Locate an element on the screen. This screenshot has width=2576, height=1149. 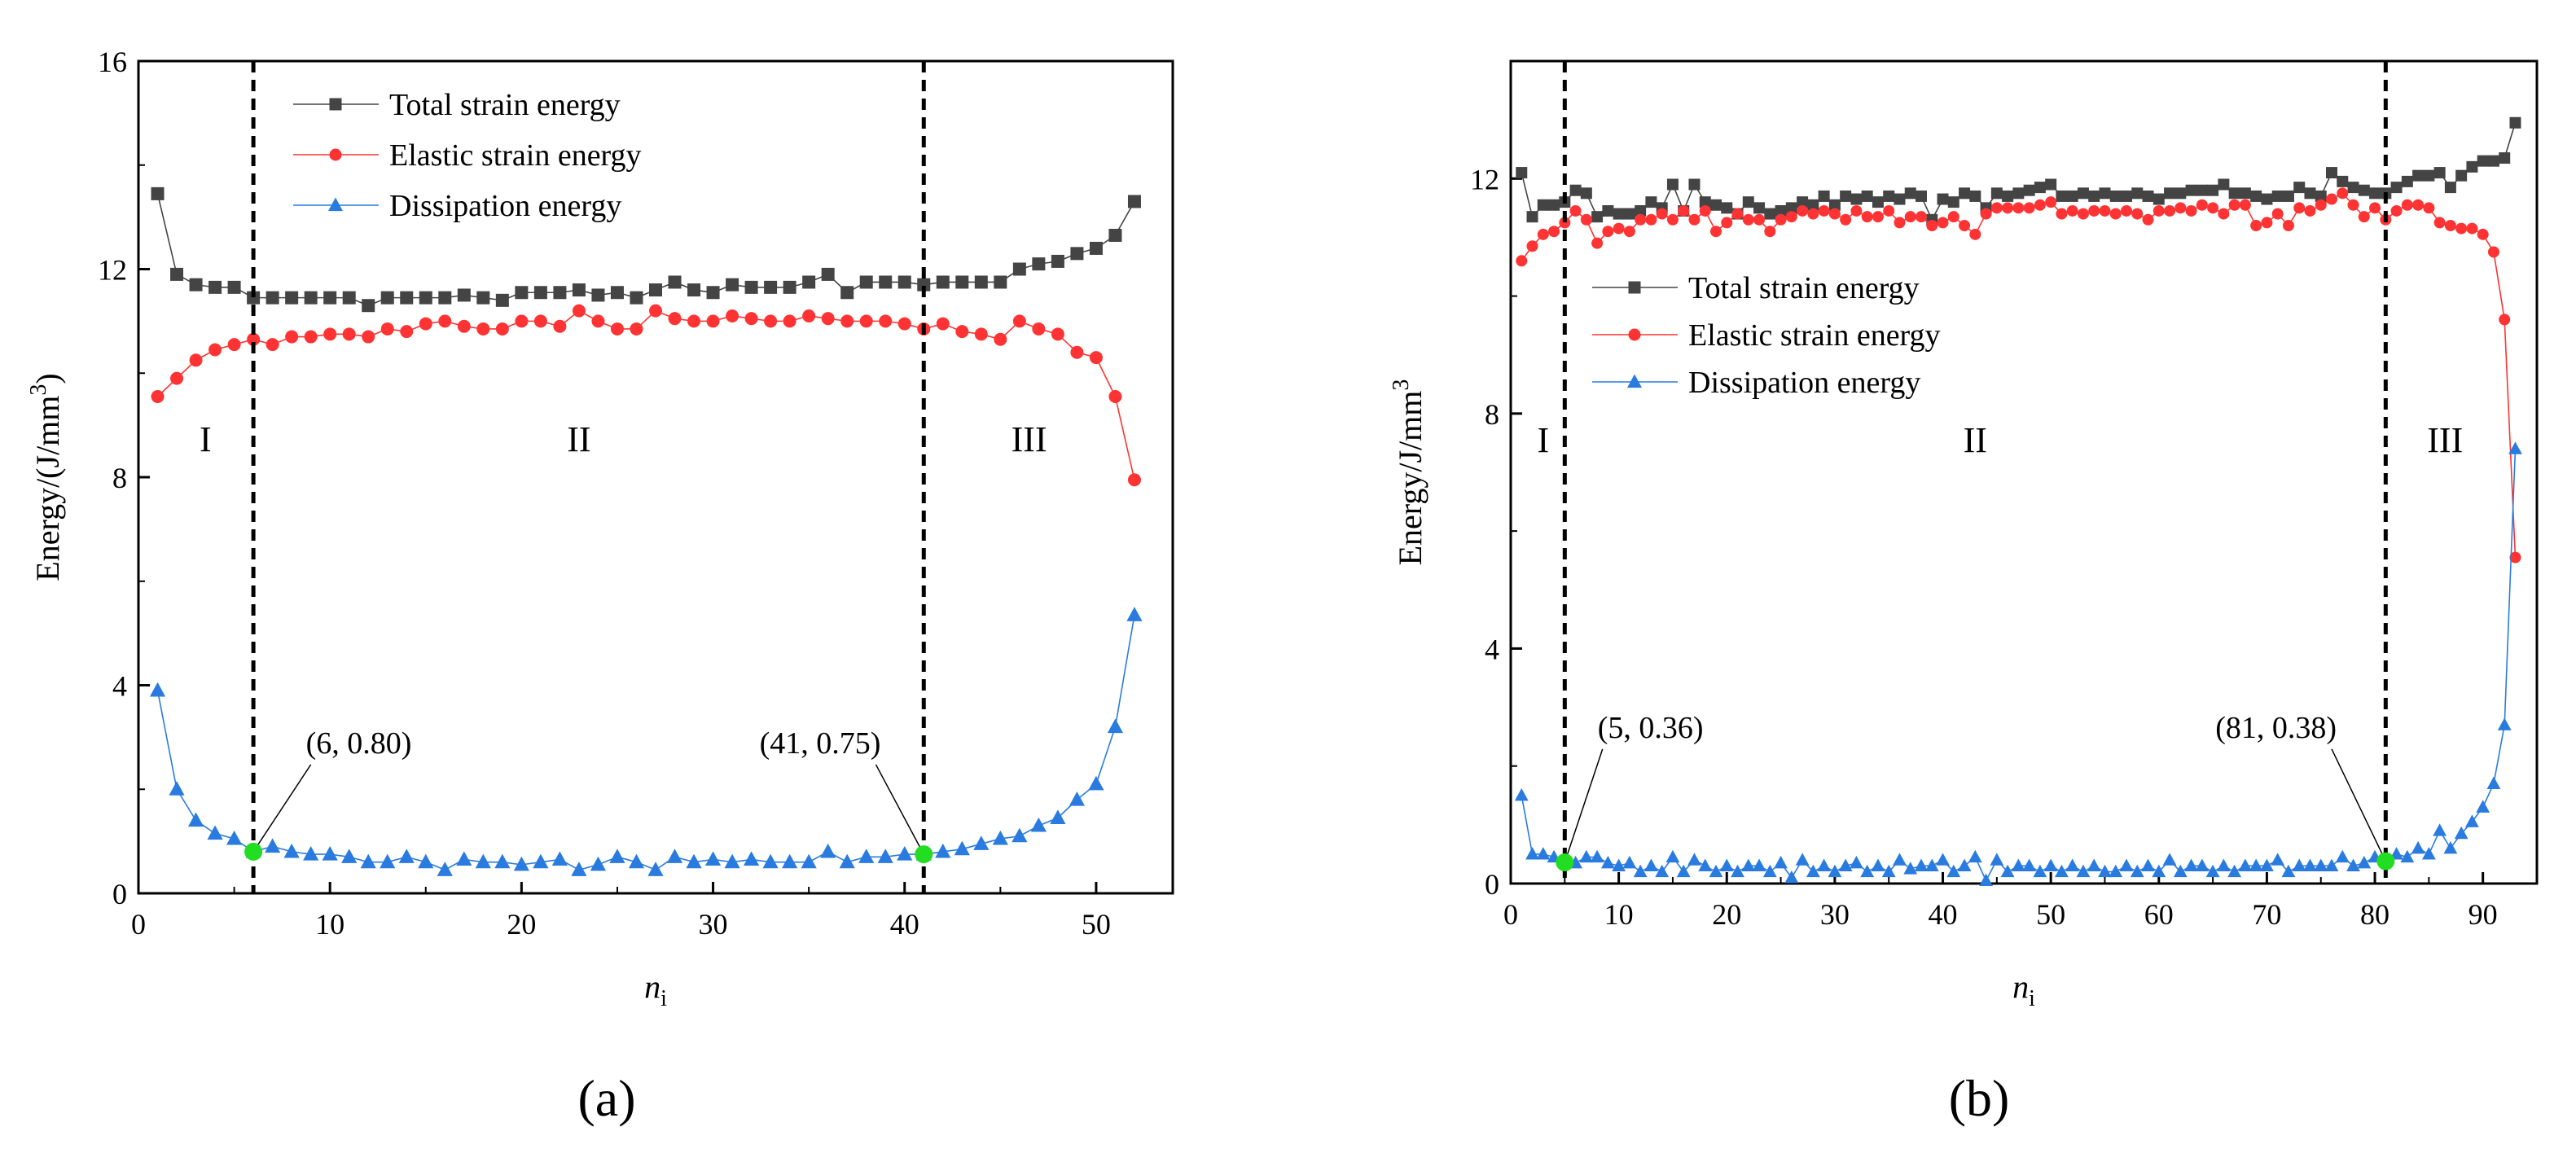
x-axis-title-main: n is located at coordinates (652, 986).